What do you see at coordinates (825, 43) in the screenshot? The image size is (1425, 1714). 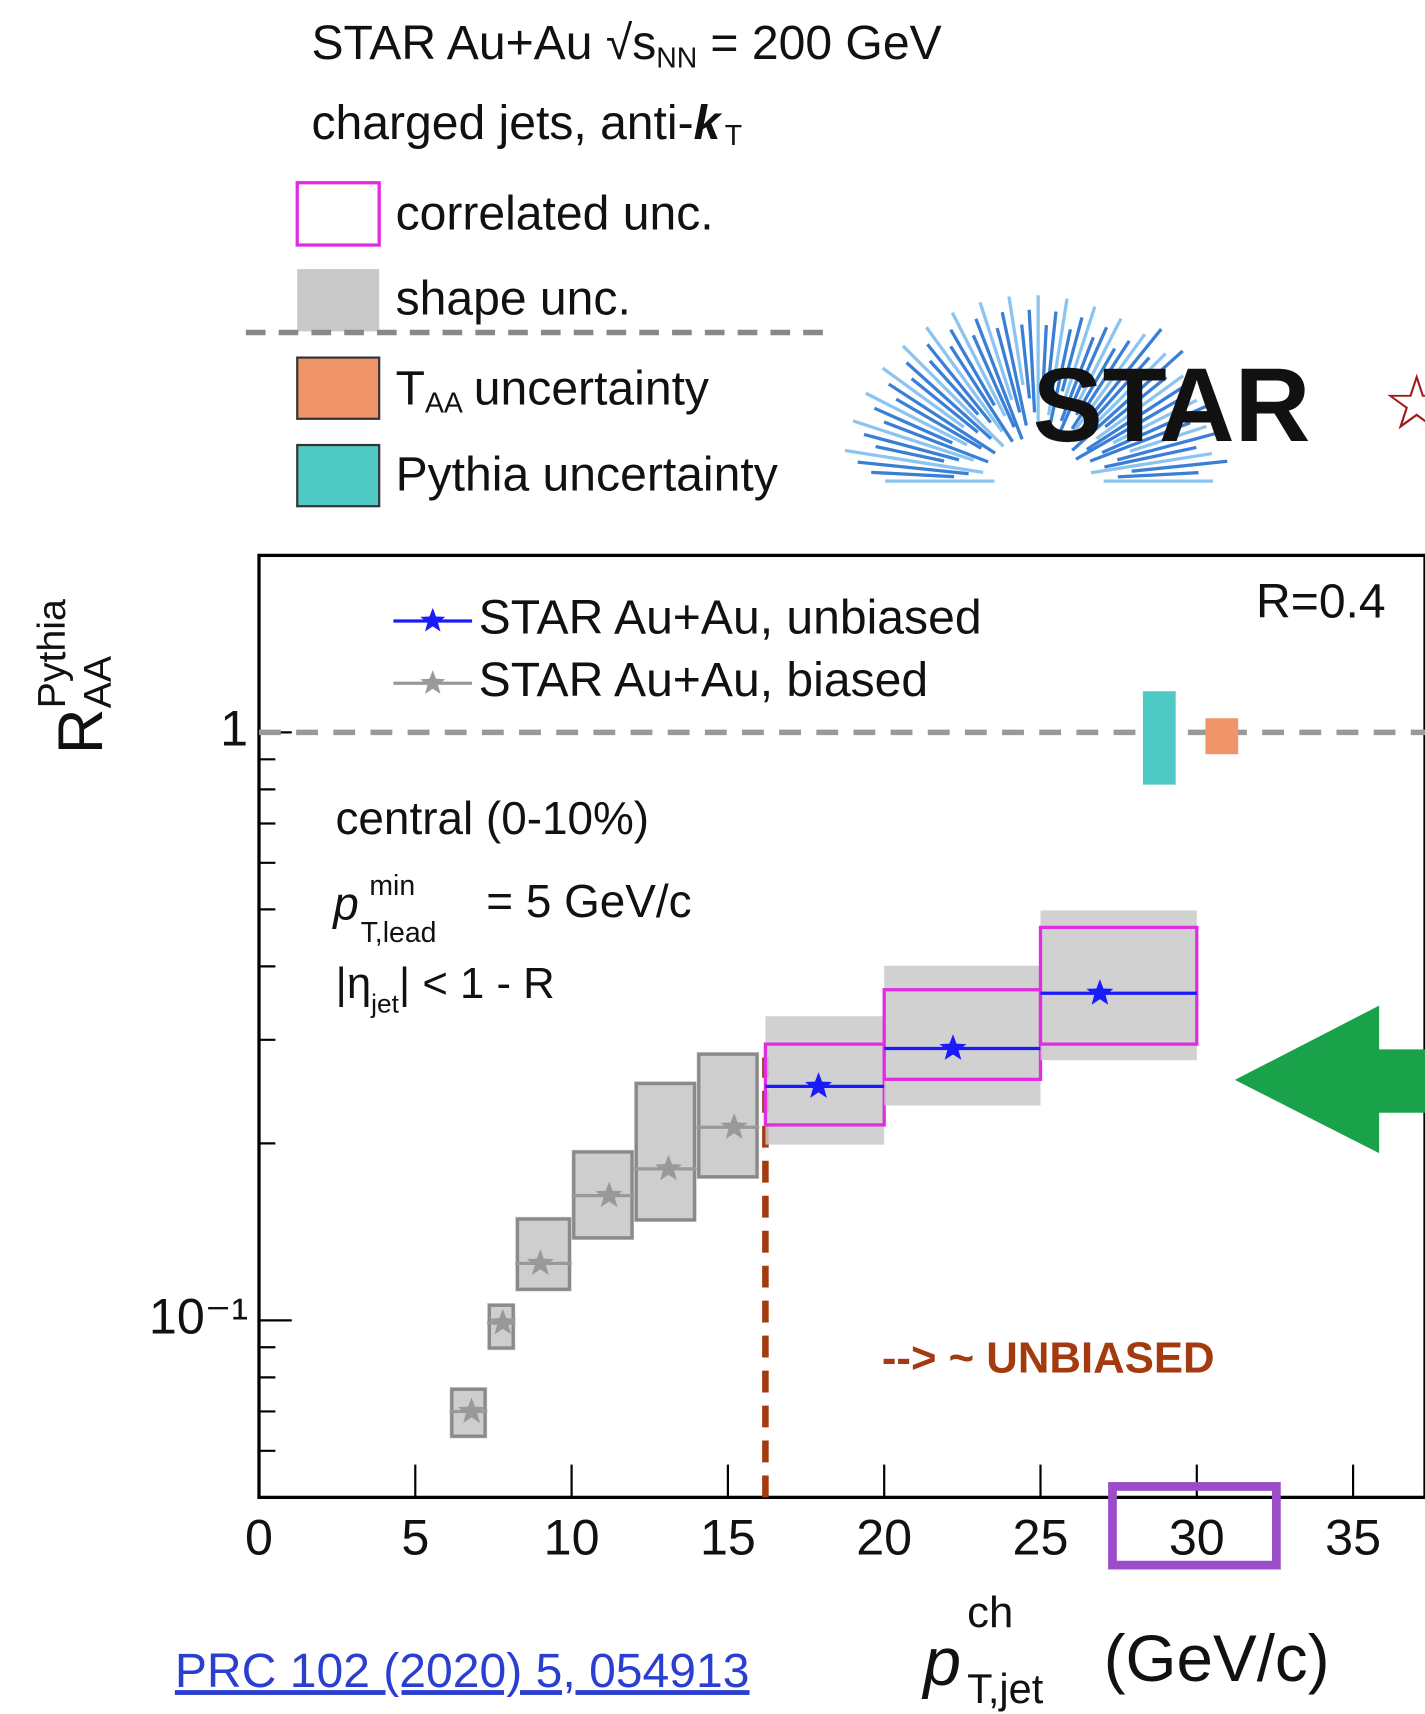 I see `text-part: = 200 GeV` at bounding box center [825, 43].